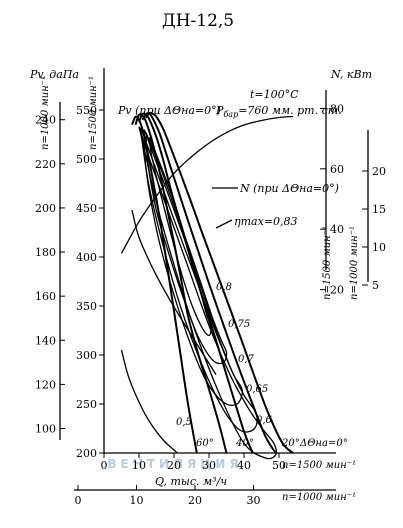  Describe the element at coordinates (86, 404) in the screenshot. I see `y-left-1500-tick-label: 250` at that location.